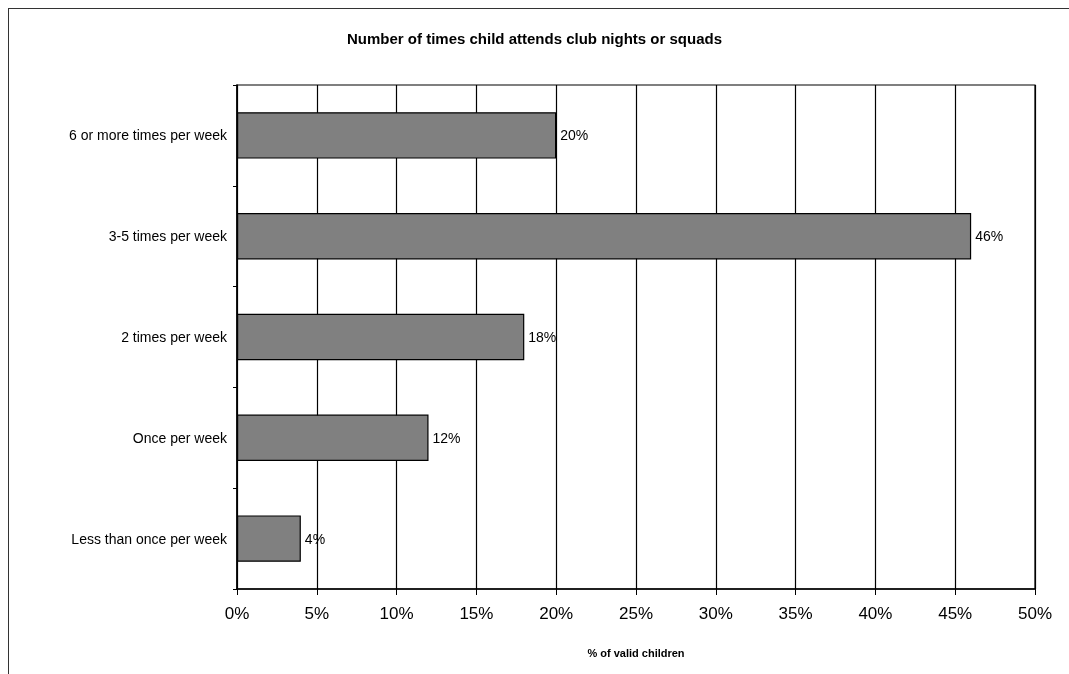 The image size is (1069, 674). I want to click on y-tick-label: Once per week, so click(180, 437).